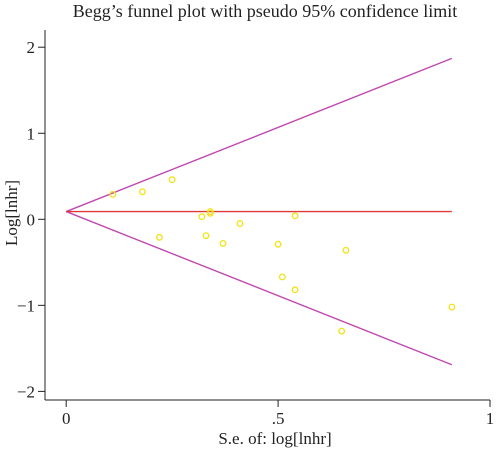  I want to click on y-tick-label: −1, so click(26, 305).